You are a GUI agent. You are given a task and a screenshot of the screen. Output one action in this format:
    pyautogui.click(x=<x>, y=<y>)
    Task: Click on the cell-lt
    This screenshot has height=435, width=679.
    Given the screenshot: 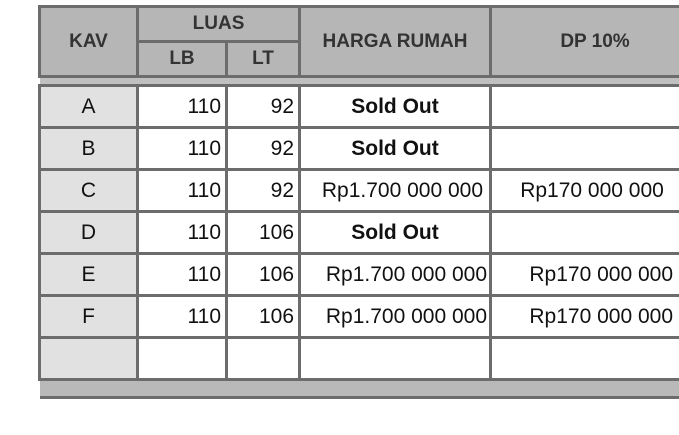 What is the action you would take?
    pyautogui.click(x=263, y=358)
    